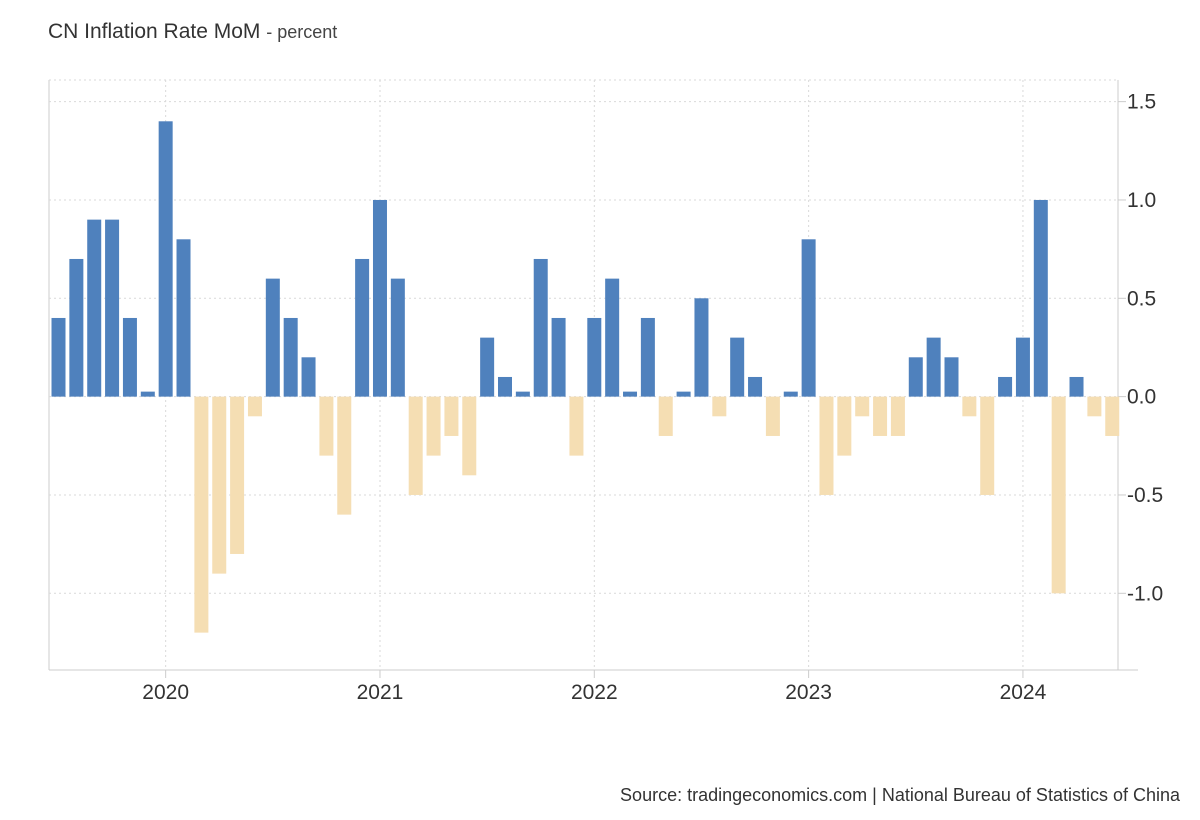 The width and height of the screenshot is (1200, 820). Describe the element at coordinates (1023, 692) in the screenshot. I see `x-tick-label: 2024` at that location.